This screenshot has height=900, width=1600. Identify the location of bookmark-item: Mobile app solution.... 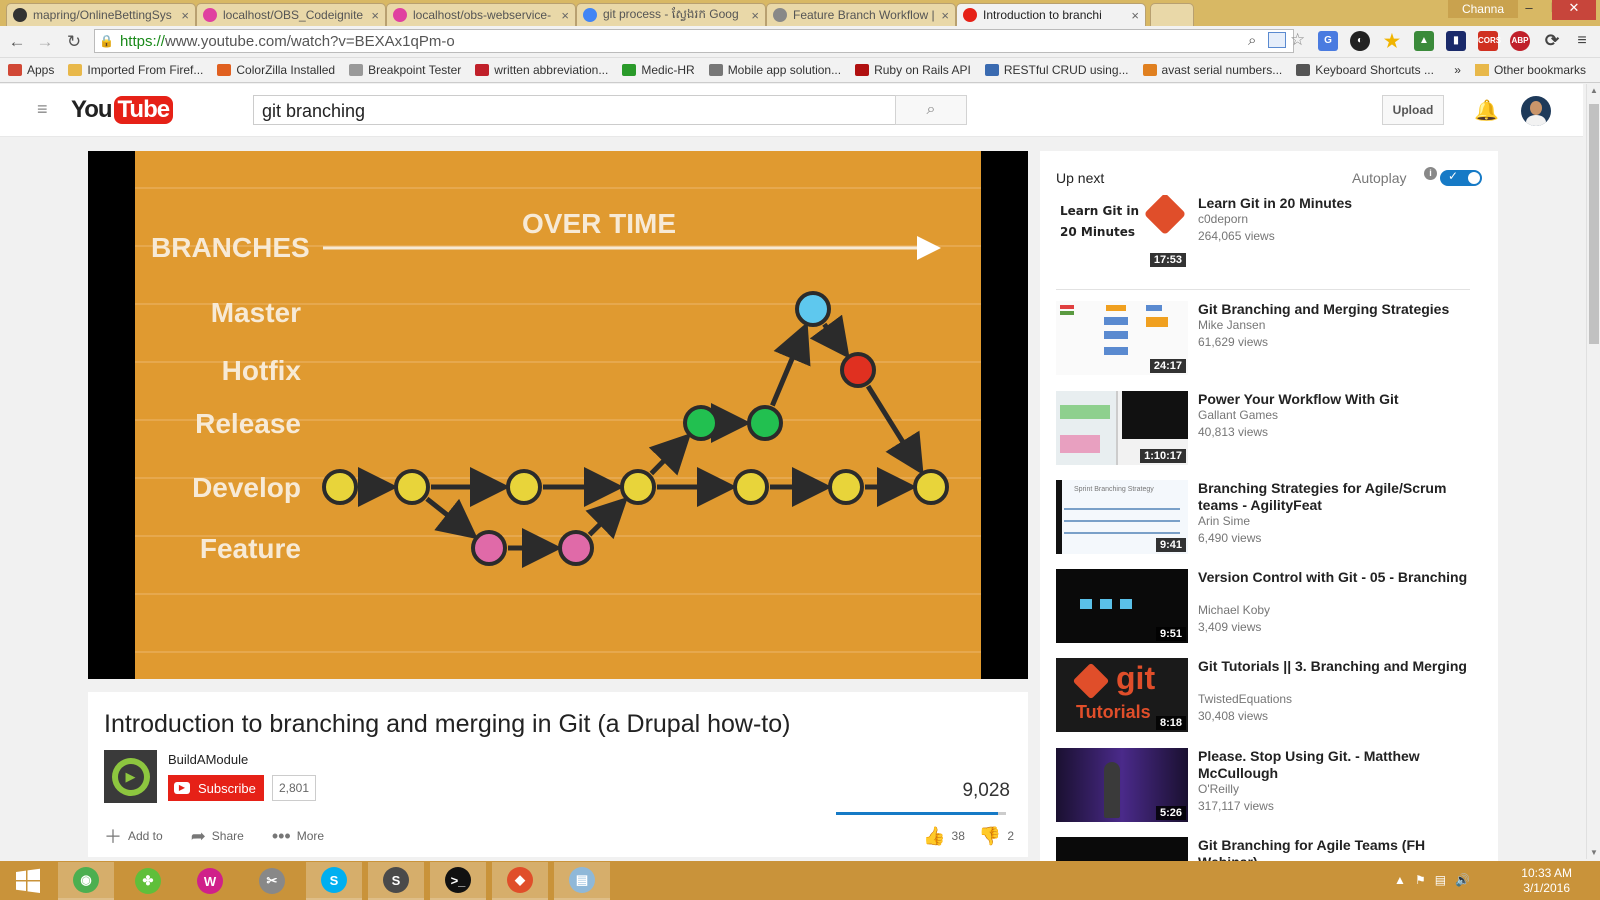
(774, 70).